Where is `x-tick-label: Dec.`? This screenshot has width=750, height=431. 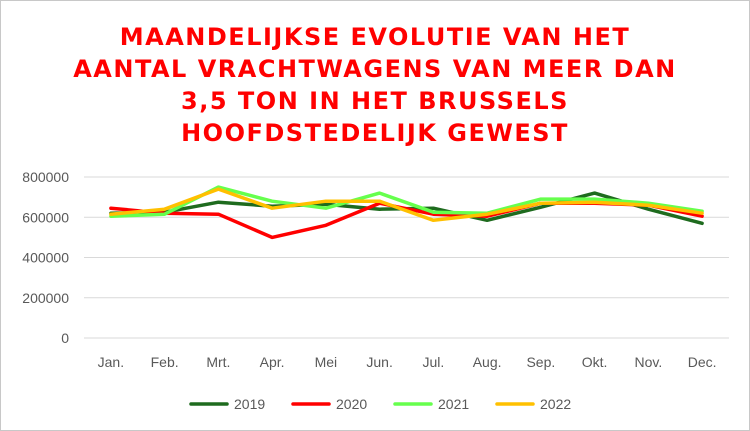 x-tick-label: Dec. is located at coordinates (702, 362).